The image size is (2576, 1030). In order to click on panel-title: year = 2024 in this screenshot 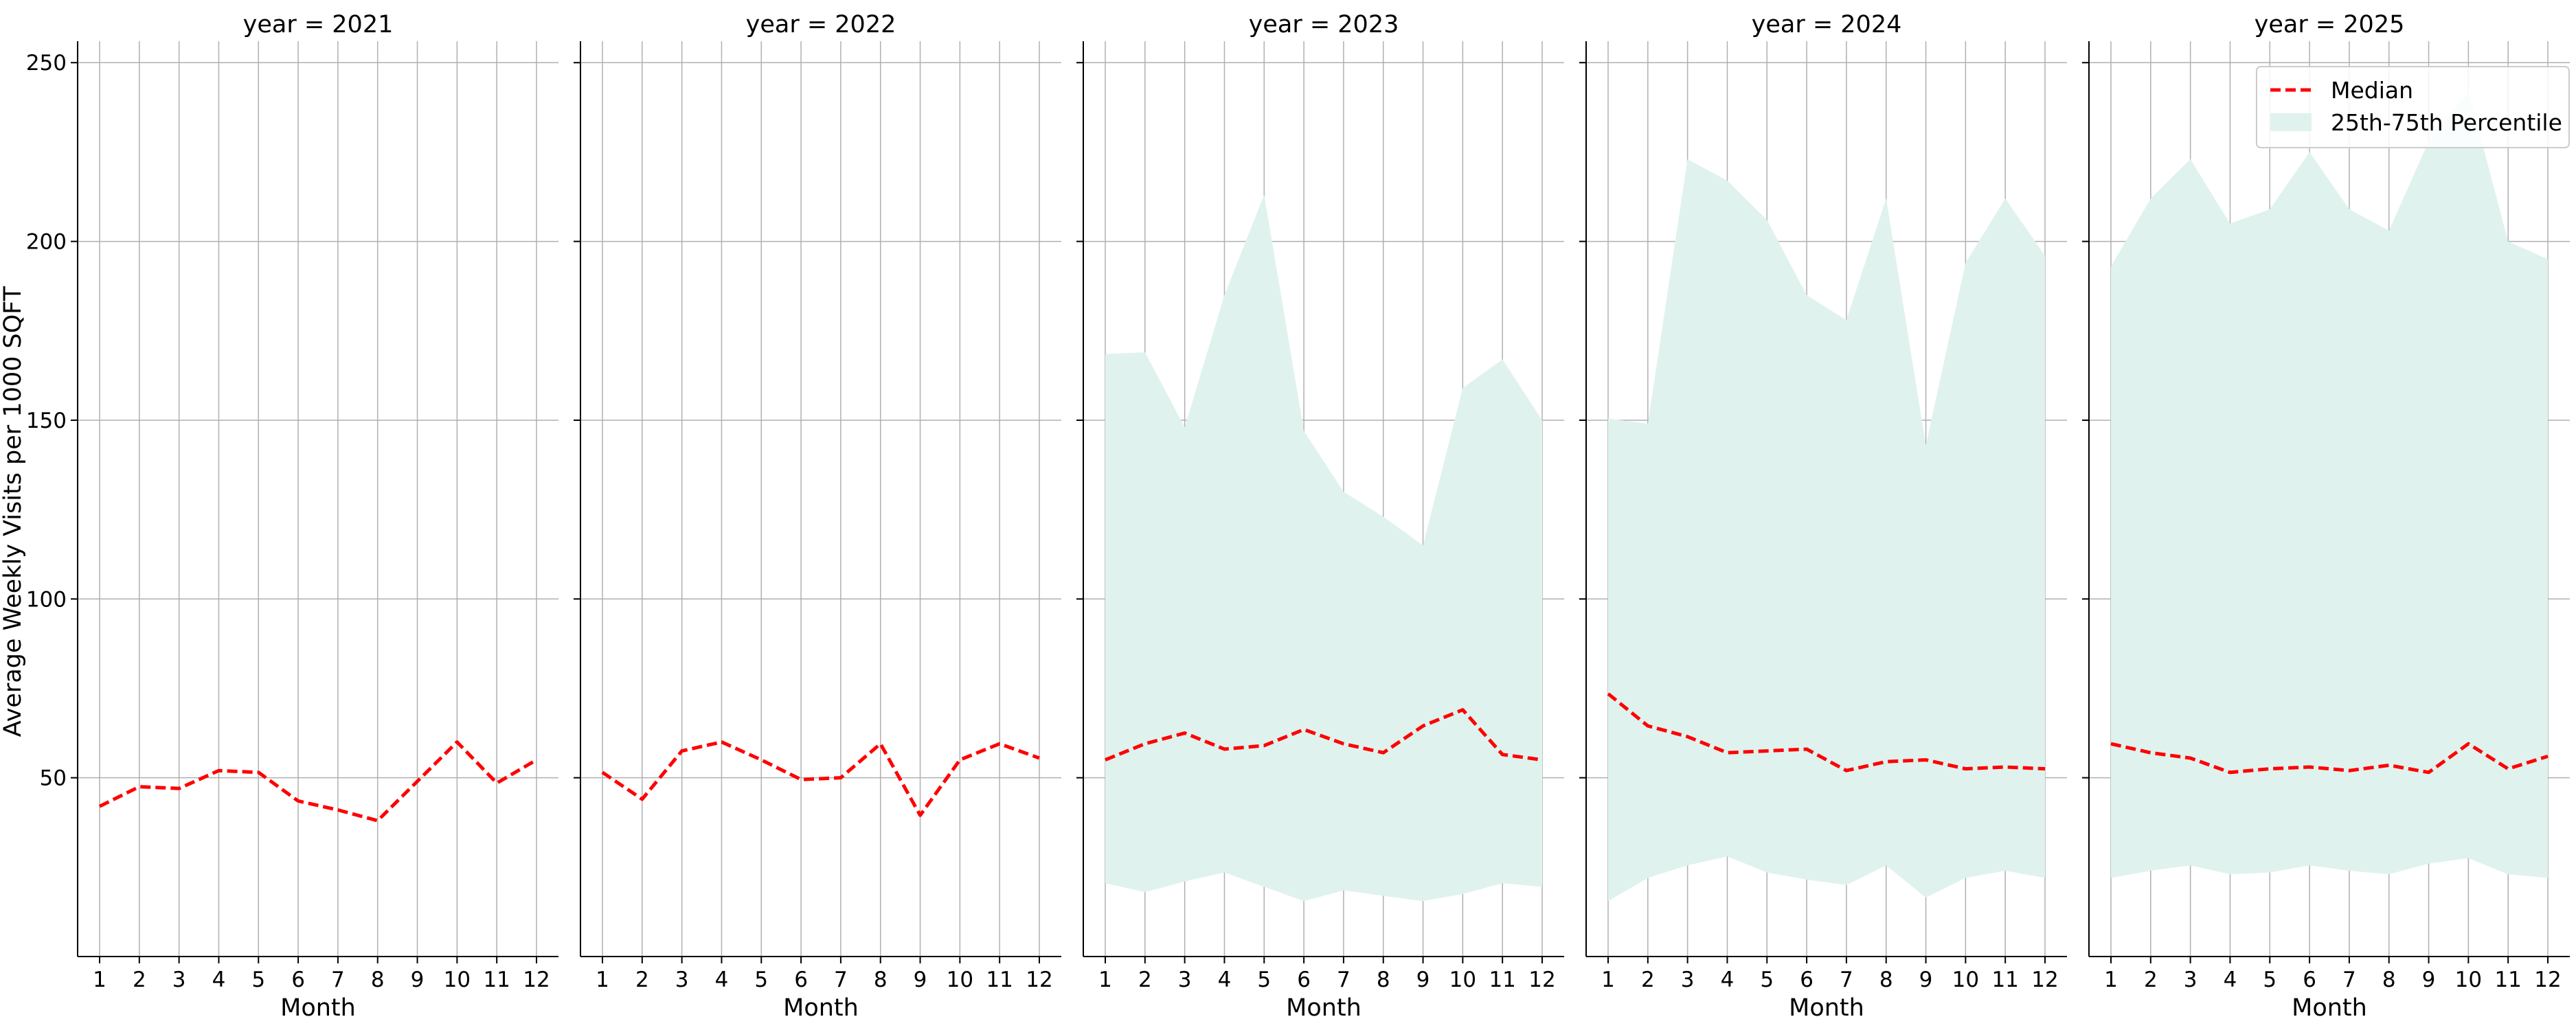, I will do `click(1827, 24)`.